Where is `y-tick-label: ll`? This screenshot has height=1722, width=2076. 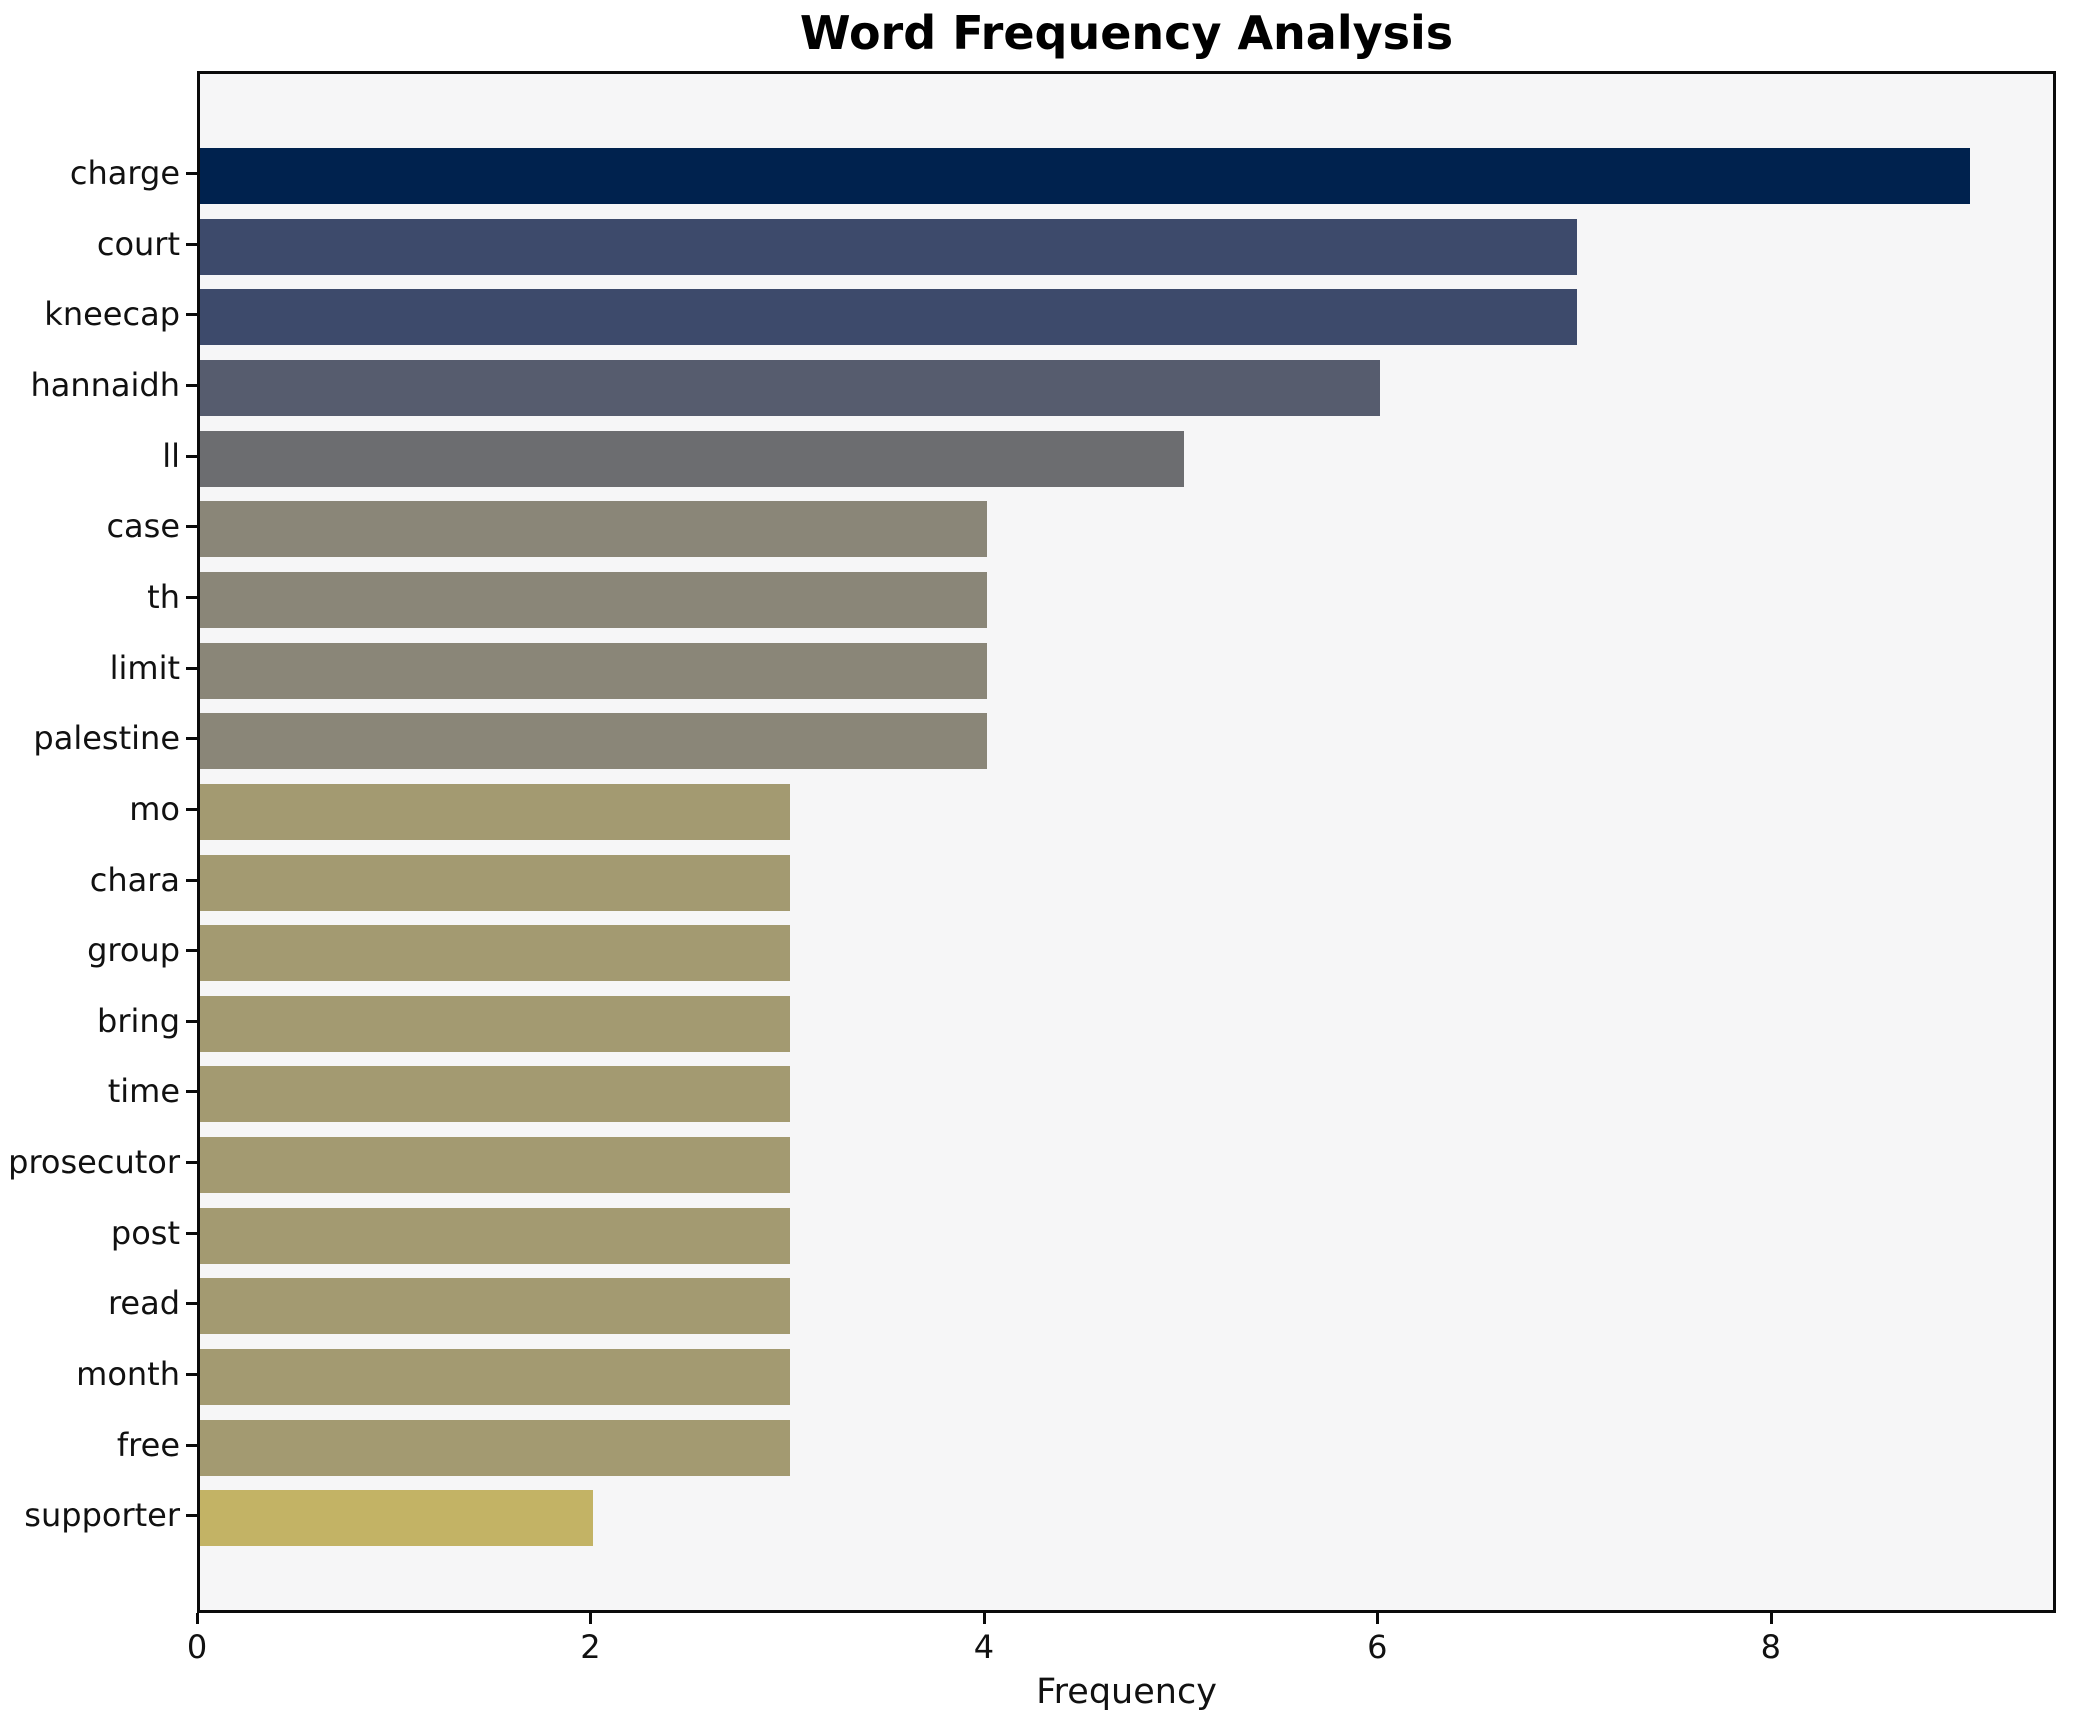 y-tick-label: ll is located at coordinates (171, 455).